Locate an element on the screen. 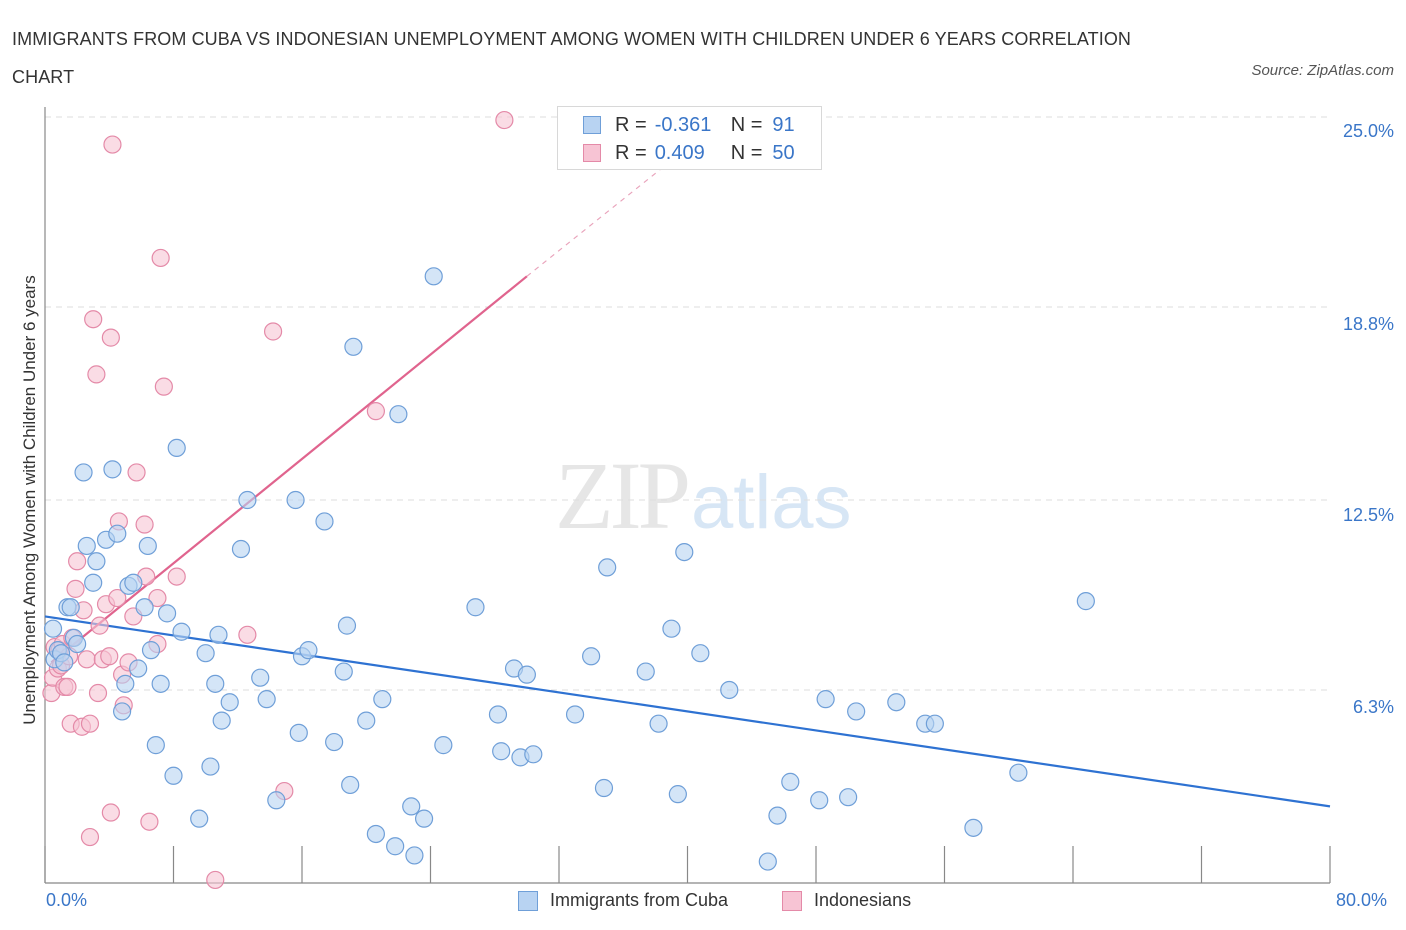 This screenshot has height=930, width=1406. legend-r-value: -0.361 is located at coordinates (683, 124).